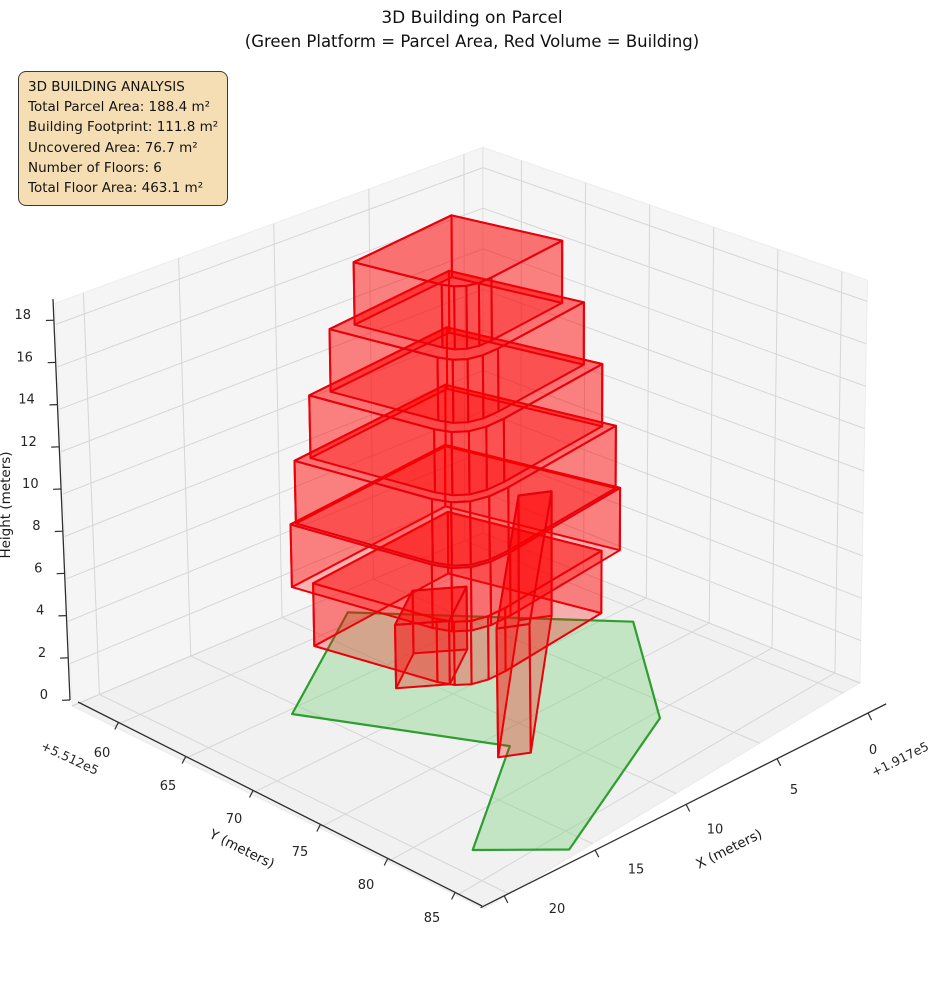 Image resolution: width=944 pixels, height=992 pixels. Describe the element at coordinates (422, 655) in the screenshot. I see `building-annex-side-face` at that location.